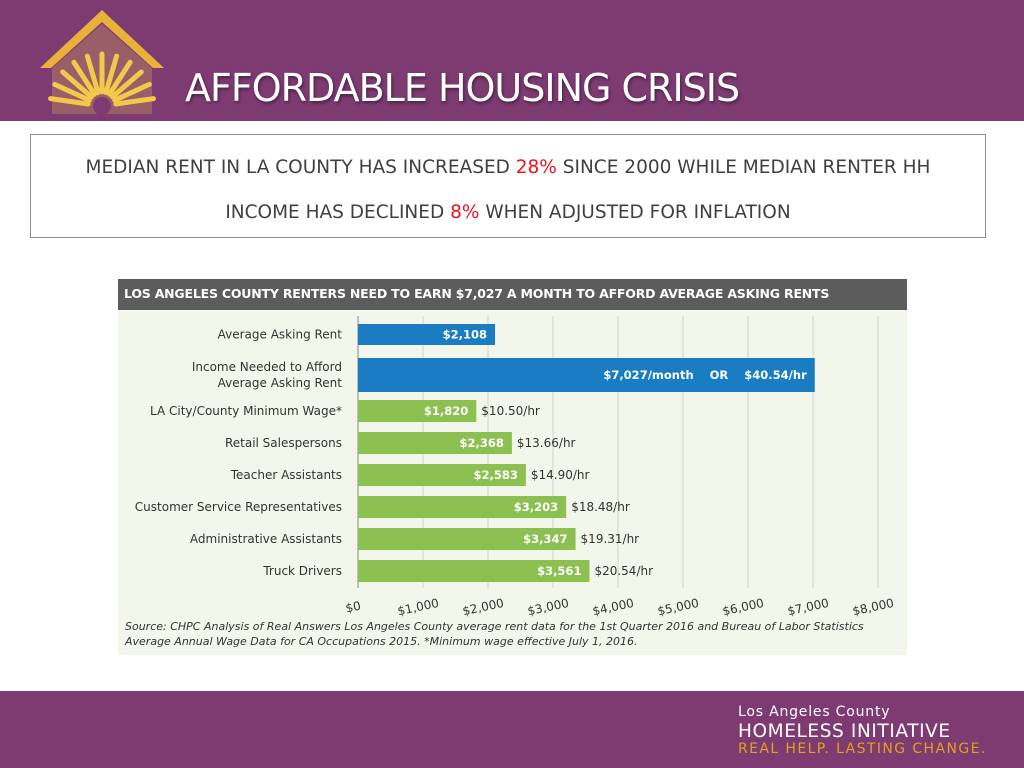  What do you see at coordinates (246, 411) in the screenshot?
I see `category-label: LA City/County Minimum Wage*` at bounding box center [246, 411].